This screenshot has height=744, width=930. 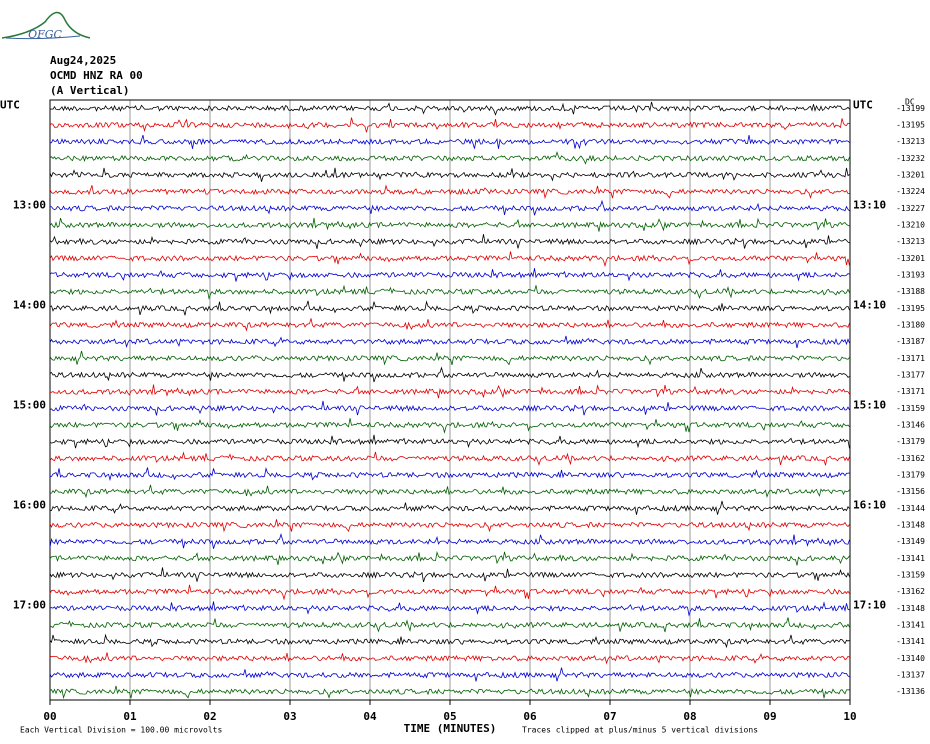 I want to click on left-time-label: 14:00, so click(x=29, y=304).